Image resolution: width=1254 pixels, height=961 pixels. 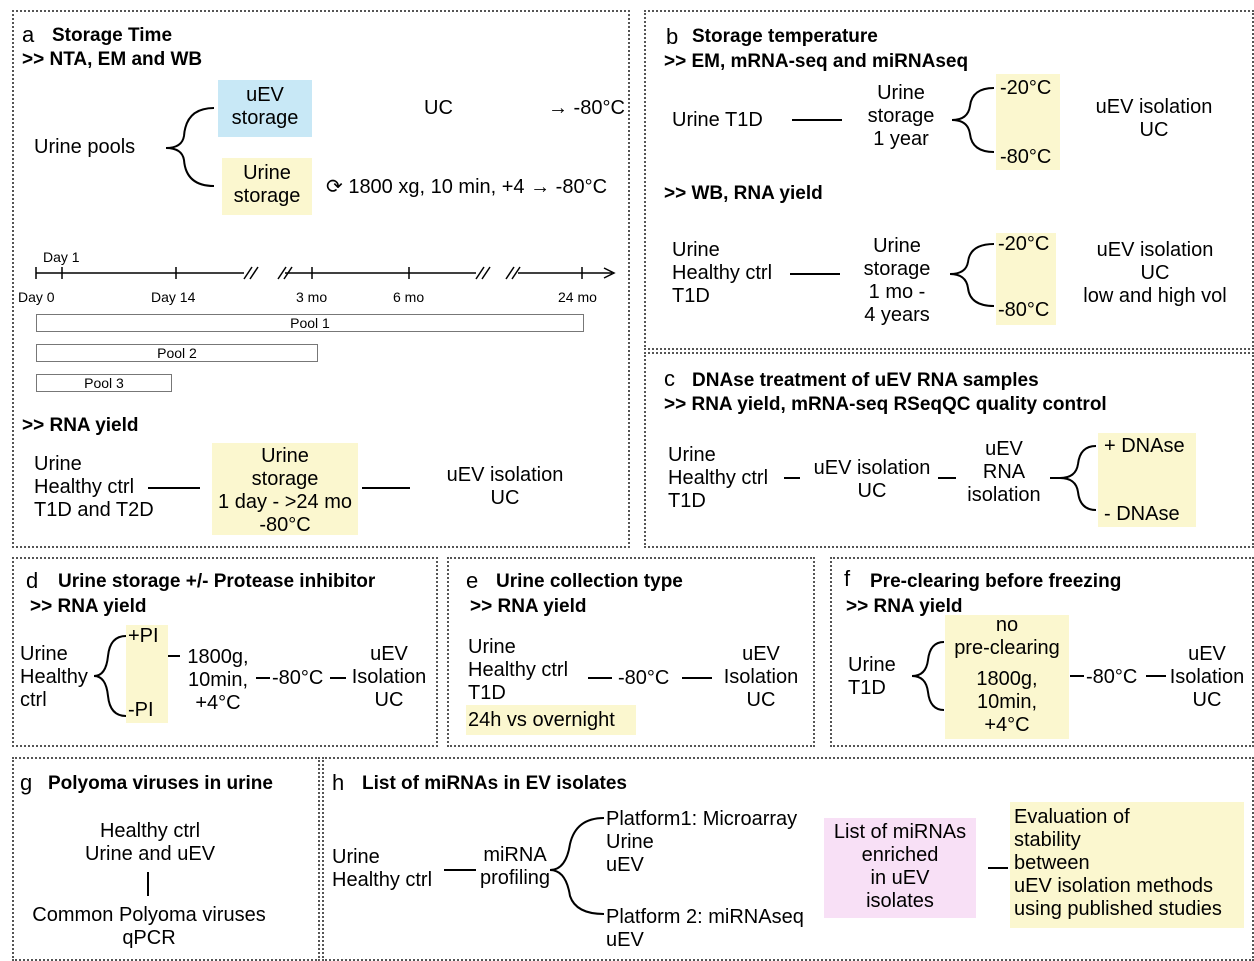 I want to click on tick-day0: Day 0, so click(x=36, y=297).